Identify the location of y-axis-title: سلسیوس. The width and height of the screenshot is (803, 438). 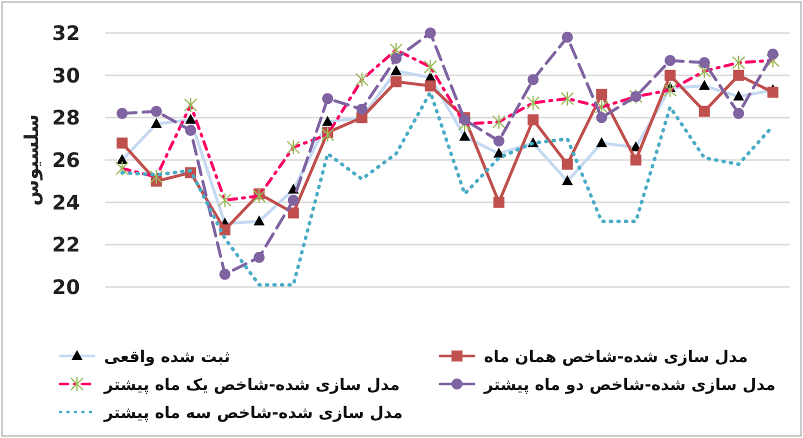
(32, 160).